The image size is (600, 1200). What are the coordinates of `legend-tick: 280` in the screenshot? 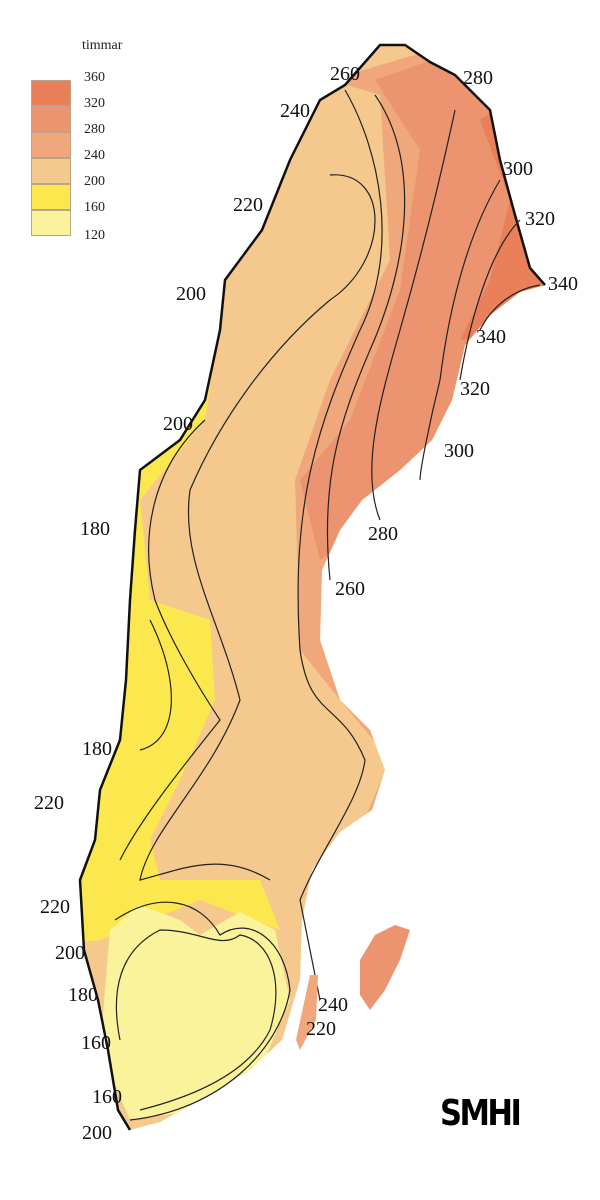 It's located at (94, 129).